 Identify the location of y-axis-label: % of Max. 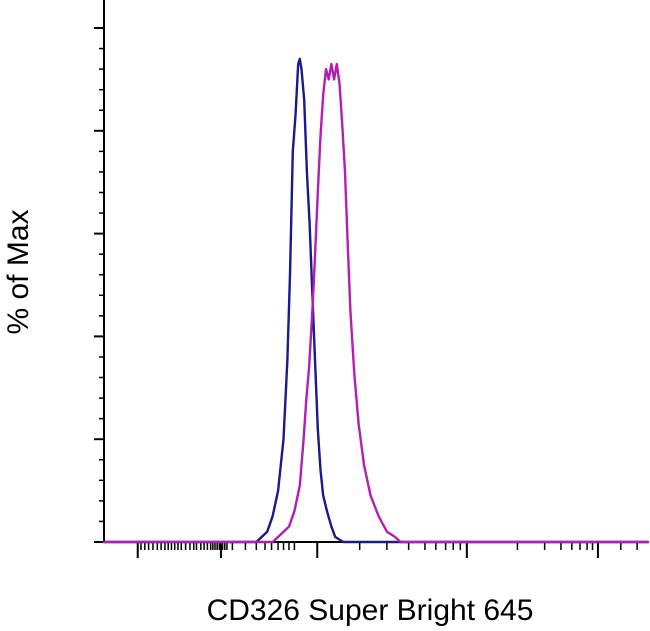
(18, 271).